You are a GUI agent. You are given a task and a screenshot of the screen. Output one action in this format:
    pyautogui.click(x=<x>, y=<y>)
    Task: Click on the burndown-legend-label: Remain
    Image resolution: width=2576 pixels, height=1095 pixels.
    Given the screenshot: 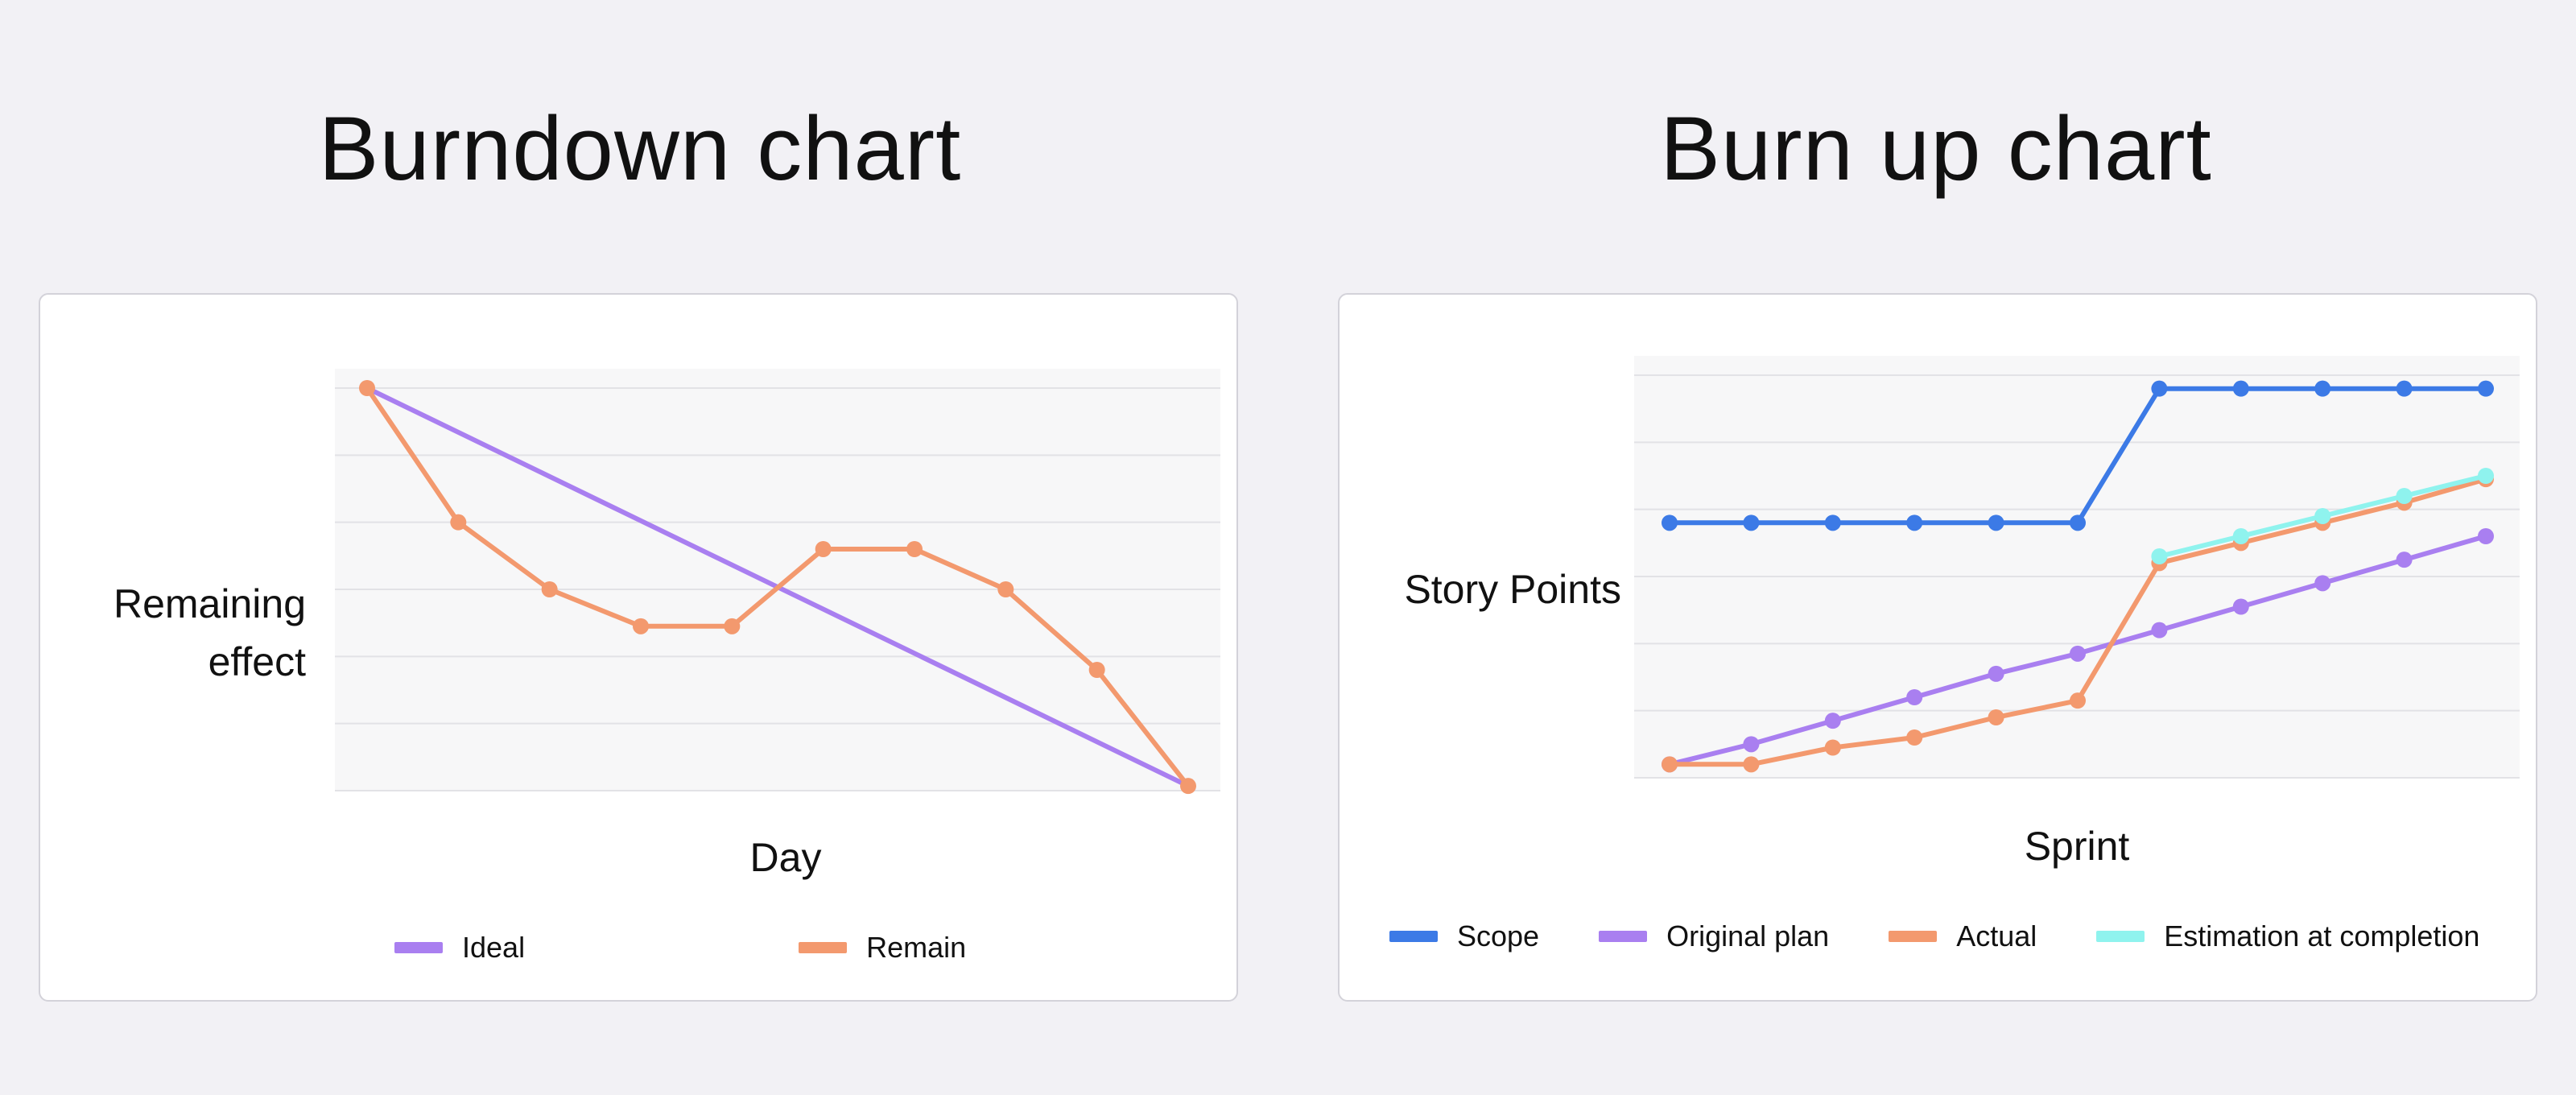 What is the action you would take?
    pyautogui.click(x=916, y=947)
    